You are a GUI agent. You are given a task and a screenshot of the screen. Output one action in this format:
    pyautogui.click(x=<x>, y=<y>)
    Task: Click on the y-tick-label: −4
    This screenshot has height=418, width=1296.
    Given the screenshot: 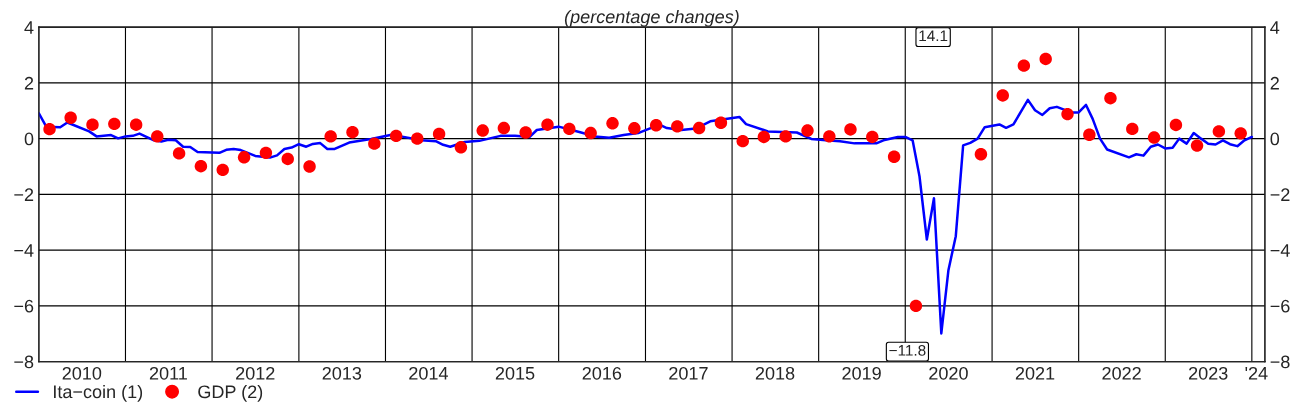 What is the action you would take?
    pyautogui.click(x=24, y=250)
    